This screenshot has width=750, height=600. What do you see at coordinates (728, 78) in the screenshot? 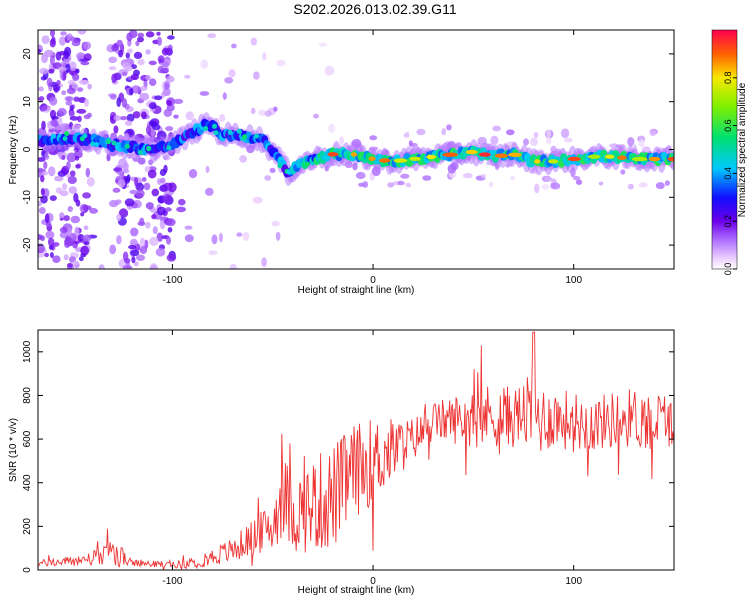
I see `colorbar-tick-label: 0.8` at bounding box center [728, 78].